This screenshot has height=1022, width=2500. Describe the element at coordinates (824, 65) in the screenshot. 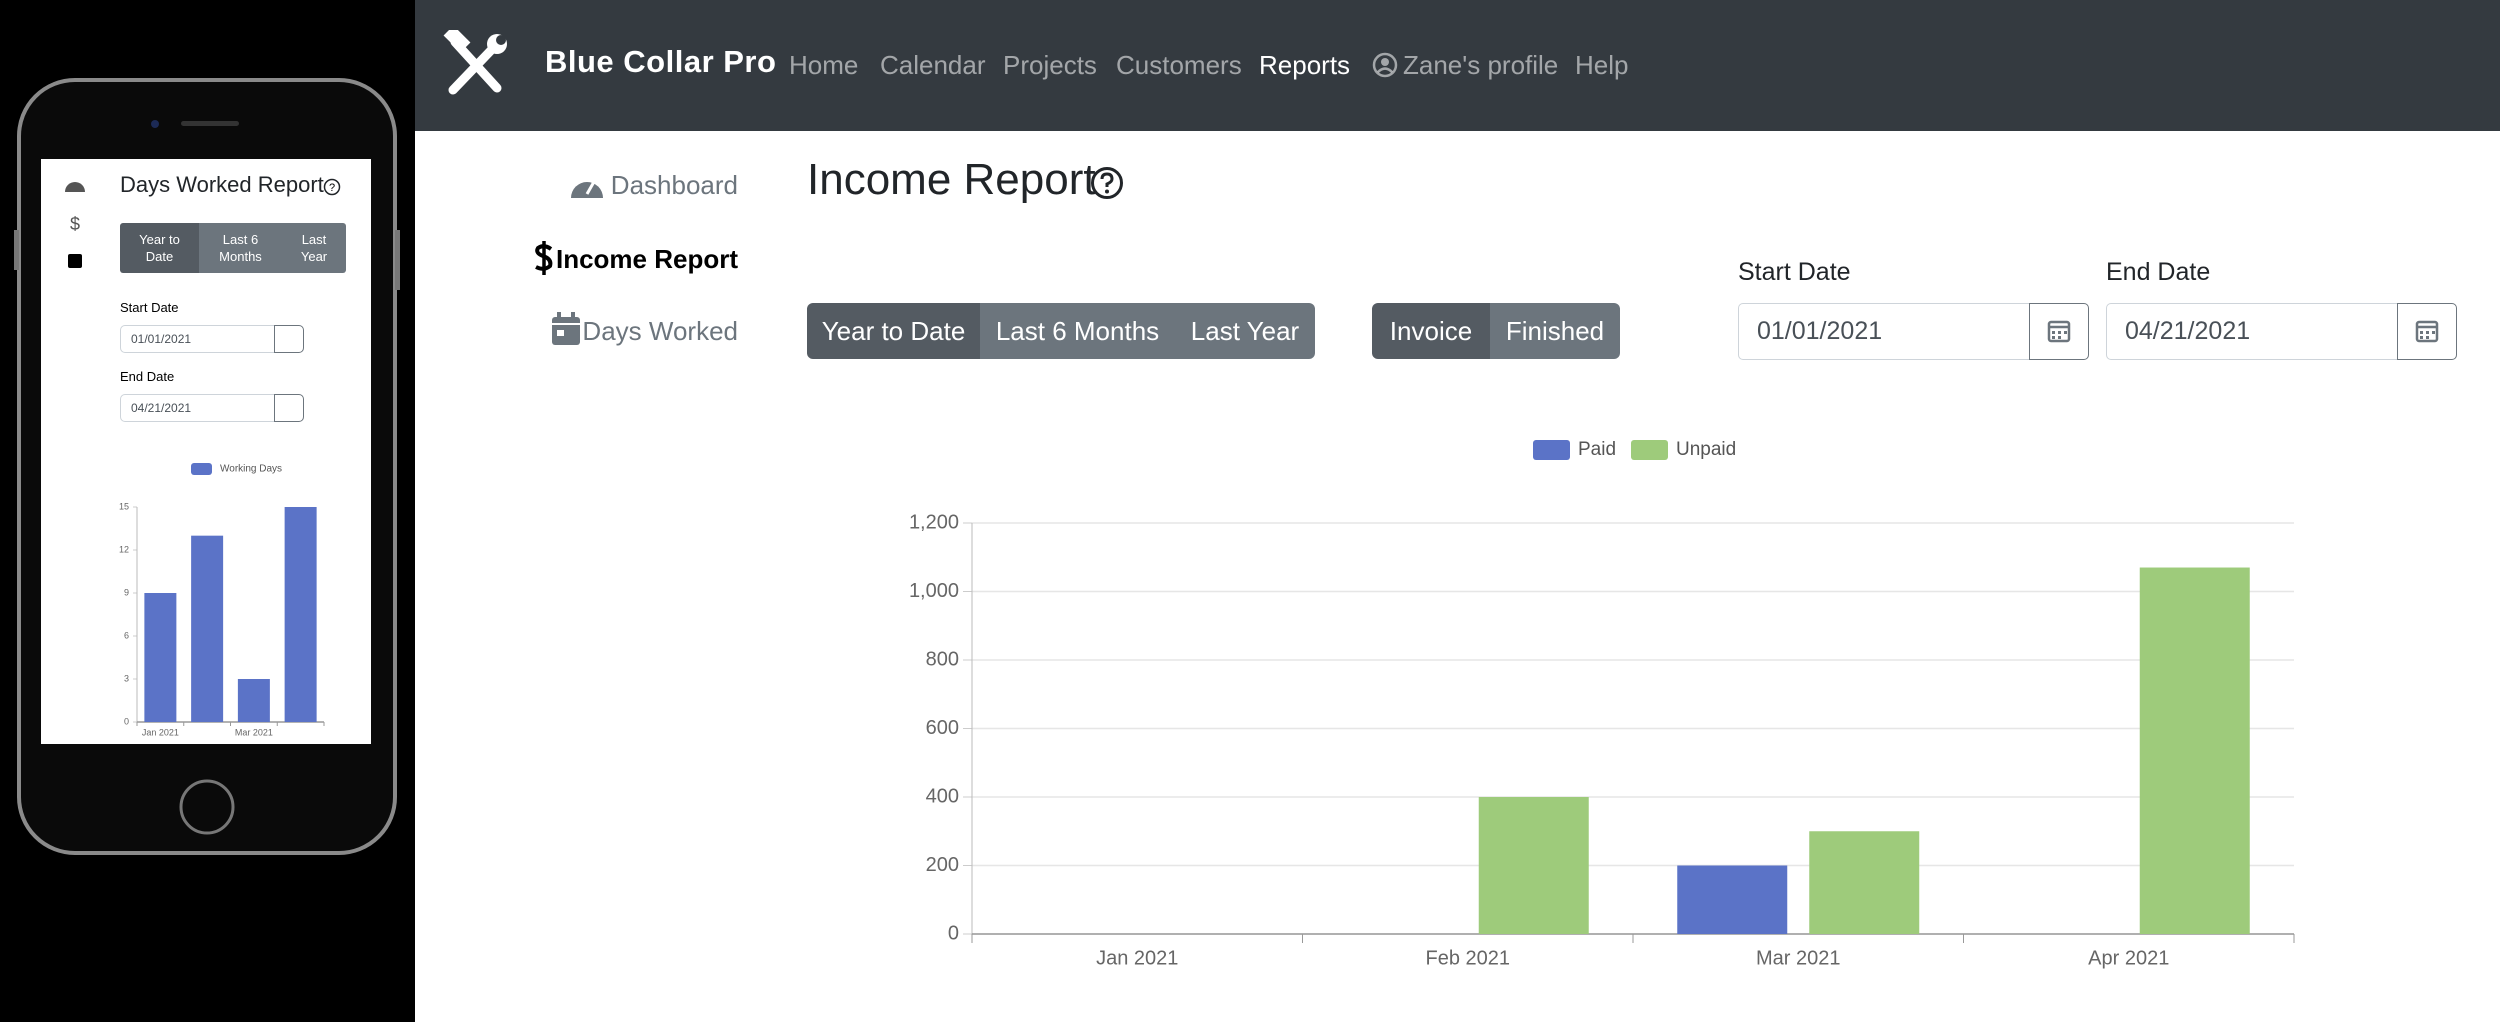

I see `nav-link: Home` at that location.